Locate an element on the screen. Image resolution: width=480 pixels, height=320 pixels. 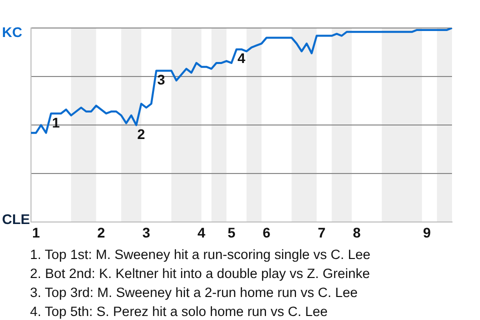
text: 1. Top 1st: M. Sweeney hit a run-scoring single vs C. Lee is located at coordinates (200, 255).